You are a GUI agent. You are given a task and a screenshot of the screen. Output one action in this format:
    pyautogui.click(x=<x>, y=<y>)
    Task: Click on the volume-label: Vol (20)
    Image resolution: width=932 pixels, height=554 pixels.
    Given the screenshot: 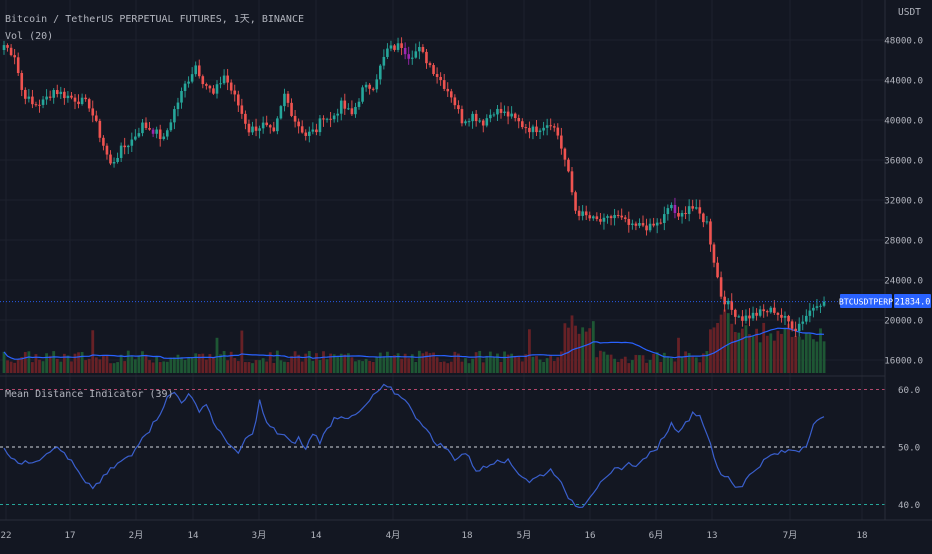 What is the action you would take?
    pyautogui.click(x=29, y=36)
    